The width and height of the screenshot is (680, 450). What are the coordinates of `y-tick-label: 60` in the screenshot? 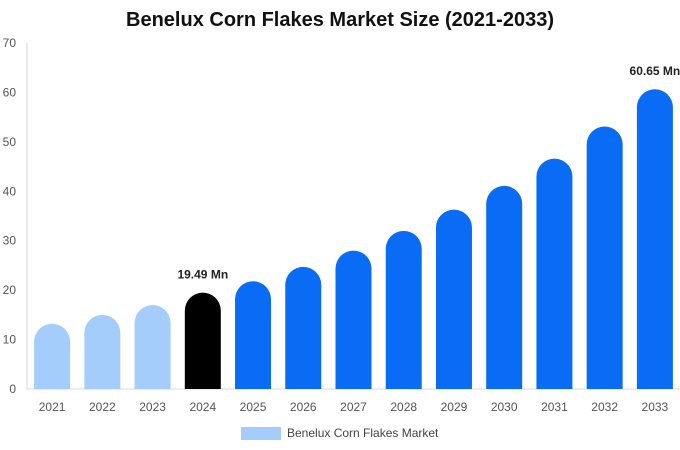 It's located at (10, 92).